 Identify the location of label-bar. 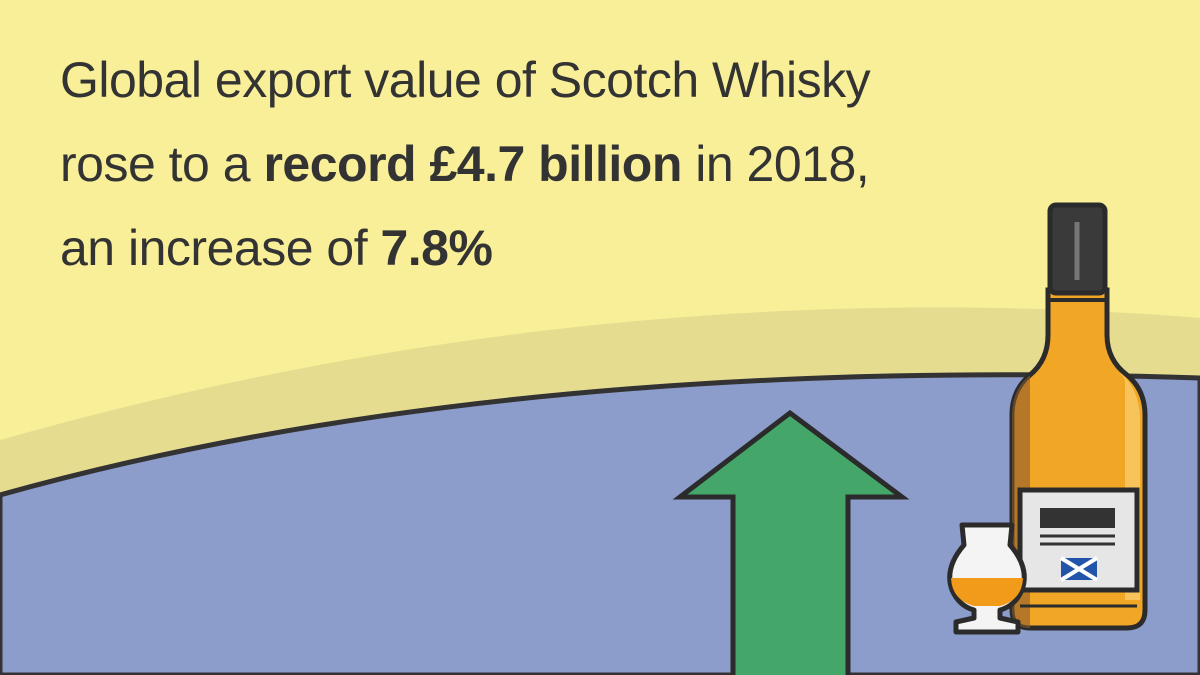
(1077, 518).